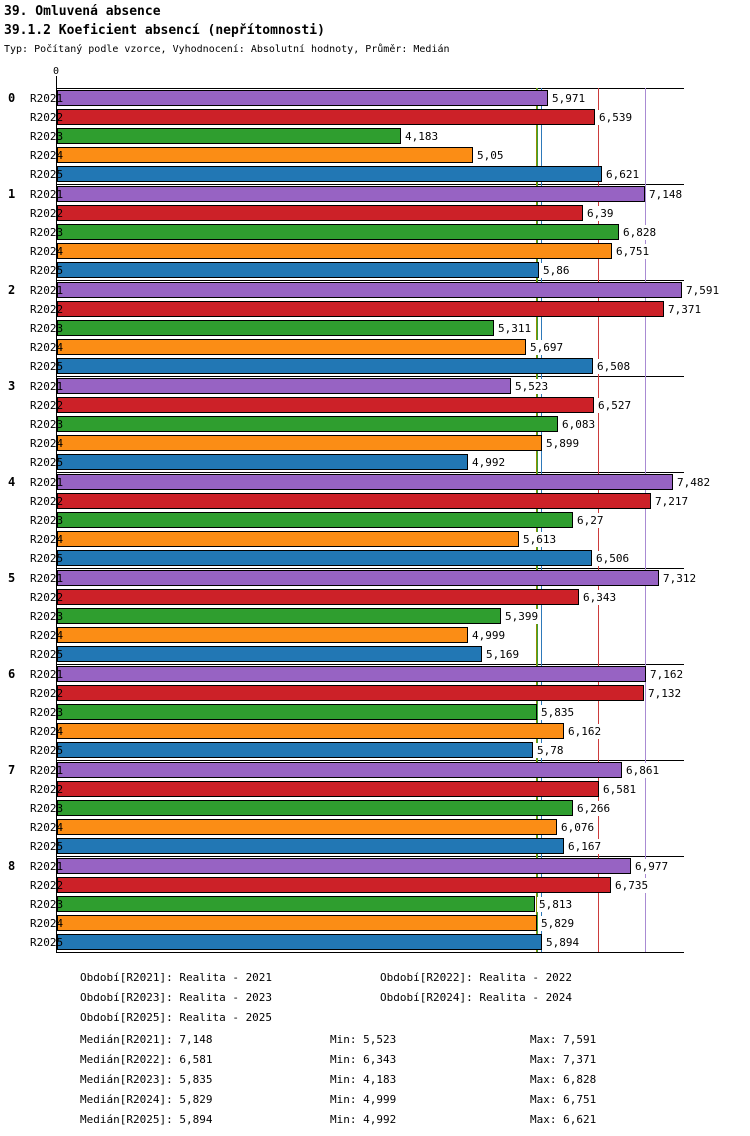 Image resolution: width=750 pixels, height=1136 pixels. I want to click on bar-value-label: 6,735, so click(632, 885).